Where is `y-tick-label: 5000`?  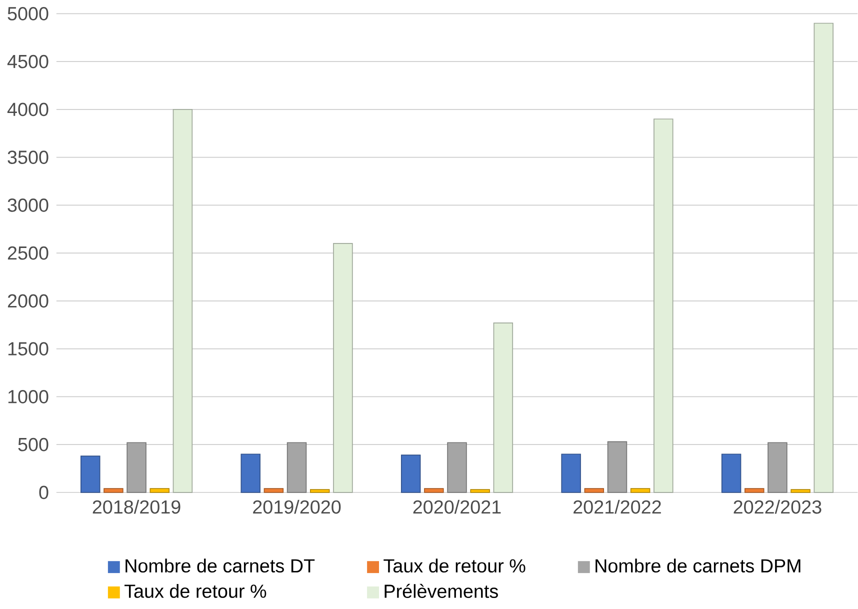 y-tick-label: 5000 is located at coordinates (28, 13).